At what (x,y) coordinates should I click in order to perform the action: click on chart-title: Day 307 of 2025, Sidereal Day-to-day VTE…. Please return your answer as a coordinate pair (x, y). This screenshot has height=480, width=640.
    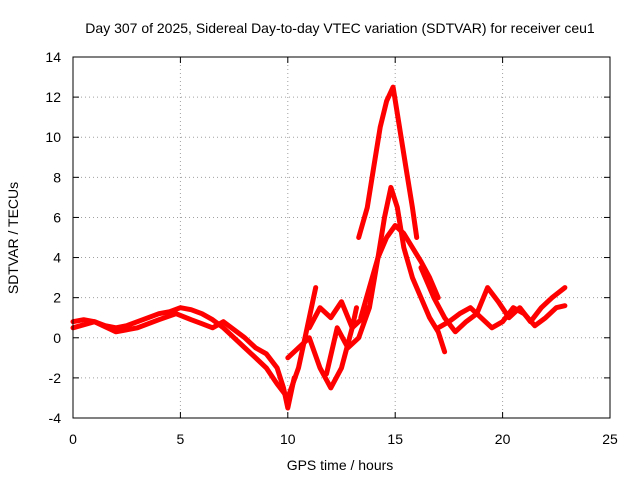
    Looking at the image, I should click on (340, 28).